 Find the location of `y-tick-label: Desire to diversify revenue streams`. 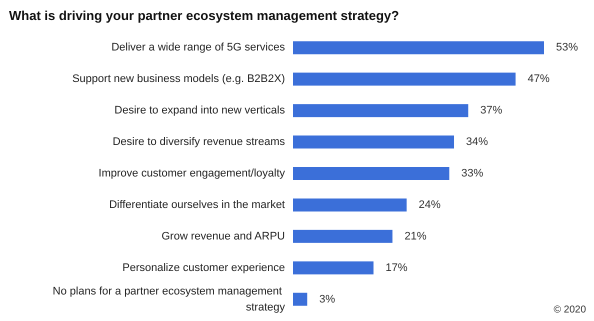

y-tick-label: Desire to diversify revenue streams is located at coordinates (199, 142).